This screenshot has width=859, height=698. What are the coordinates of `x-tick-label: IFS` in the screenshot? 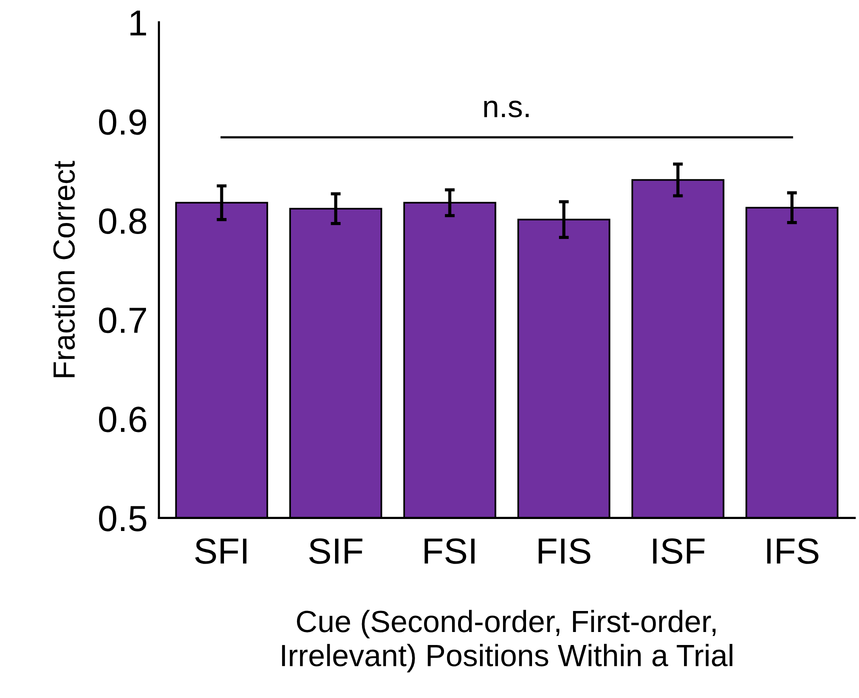 It's located at (792, 551).